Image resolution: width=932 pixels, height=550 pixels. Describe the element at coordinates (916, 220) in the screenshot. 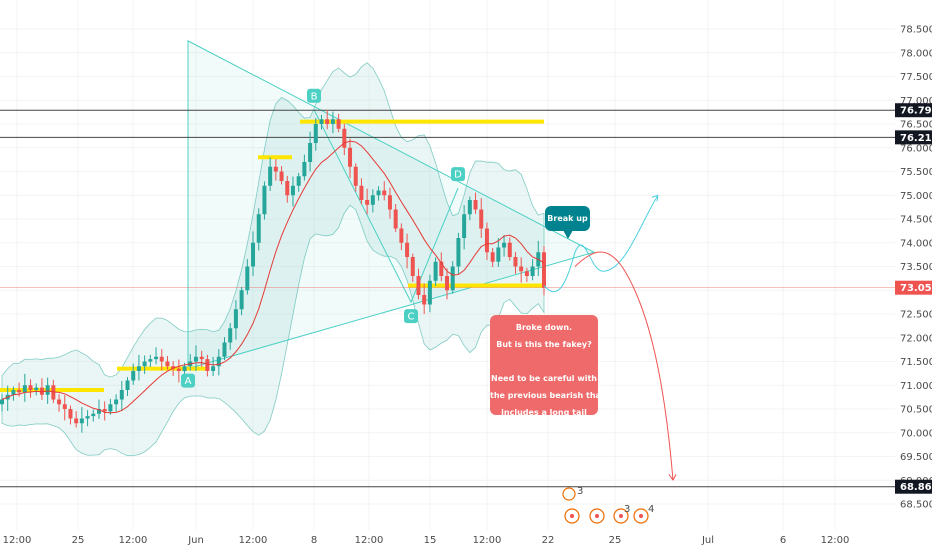

I see `y-tick-label: 74.500` at that location.